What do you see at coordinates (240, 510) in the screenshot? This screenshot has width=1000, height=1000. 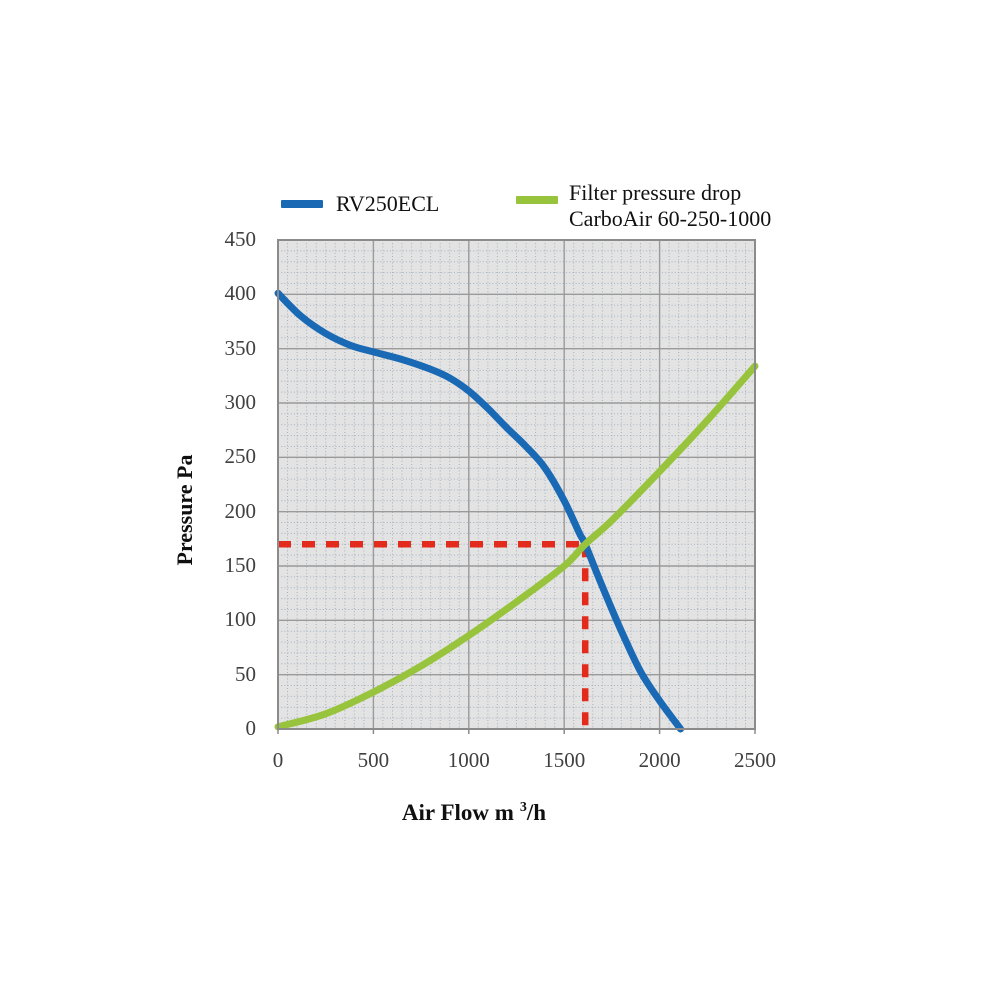 I see `y-tick-label: 200` at bounding box center [240, 510].